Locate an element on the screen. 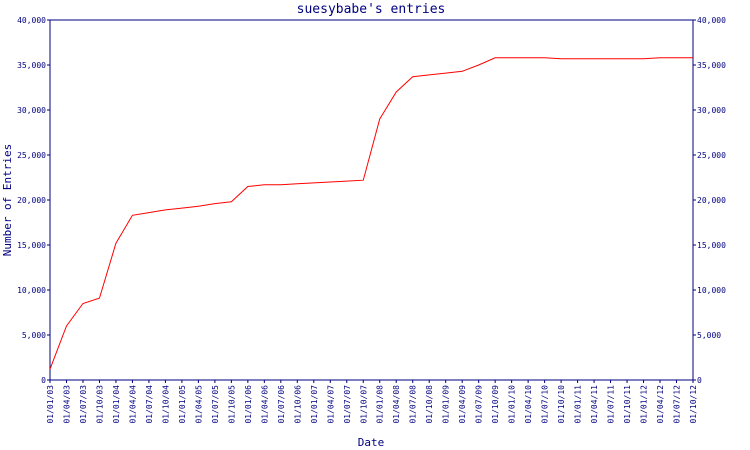 The height and width of the screenshot is (450, 750). x-tick-label: 01/07/07 is located at coordinates (347, 404).